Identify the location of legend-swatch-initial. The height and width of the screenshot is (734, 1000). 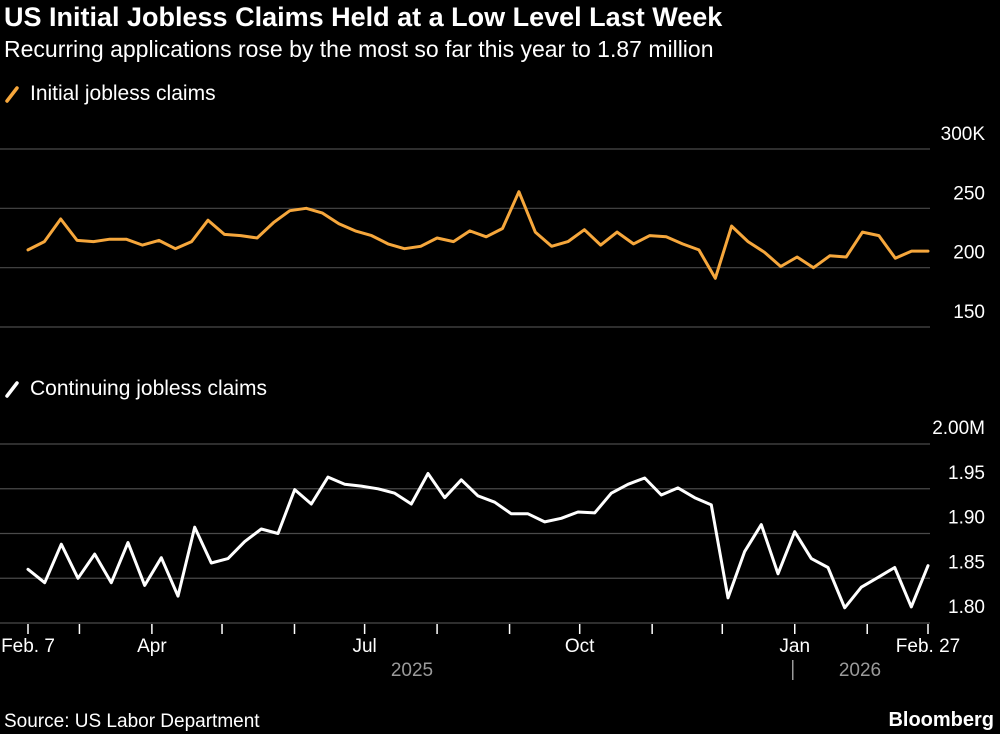
(12, 94).